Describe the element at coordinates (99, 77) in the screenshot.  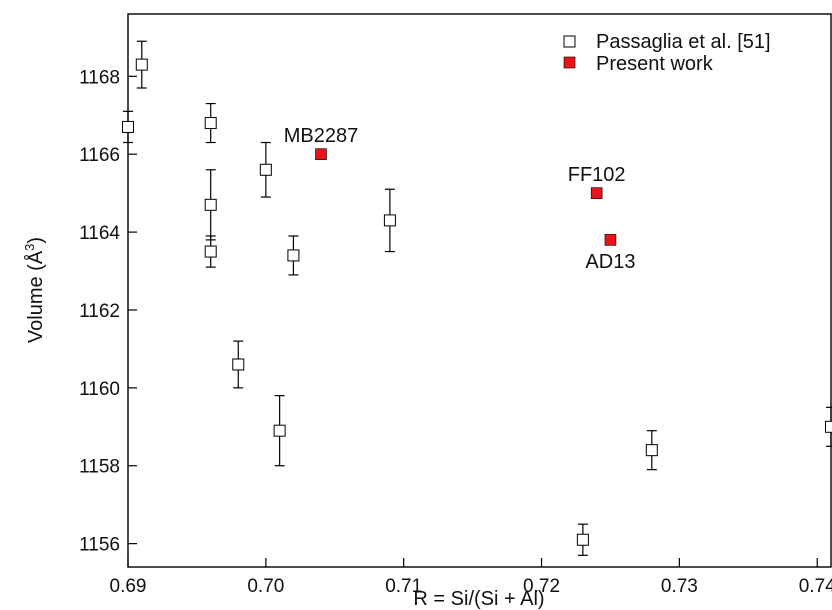
I see `y-tick-label: 1168` at that location.